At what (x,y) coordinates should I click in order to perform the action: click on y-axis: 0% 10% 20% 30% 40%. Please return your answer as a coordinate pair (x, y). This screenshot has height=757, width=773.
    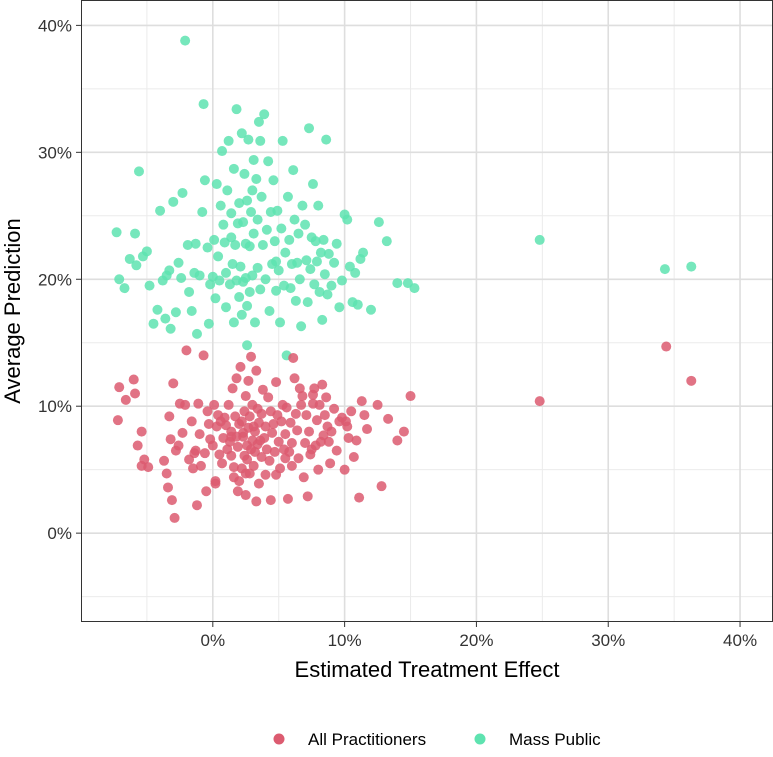
    Looking at the image, I should click on (59, 279).